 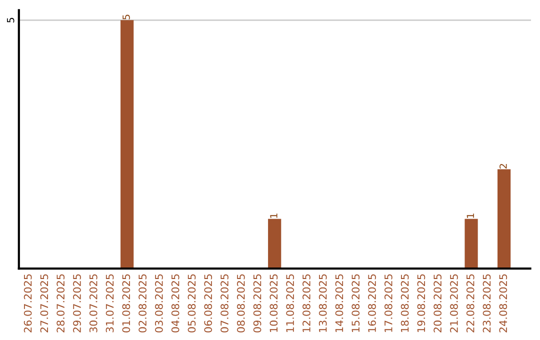 What do you see at coordinates (322, 303) in the screenshot?
I see `x-tick-label: 13.08.2025` at bounding box center [322, 303].